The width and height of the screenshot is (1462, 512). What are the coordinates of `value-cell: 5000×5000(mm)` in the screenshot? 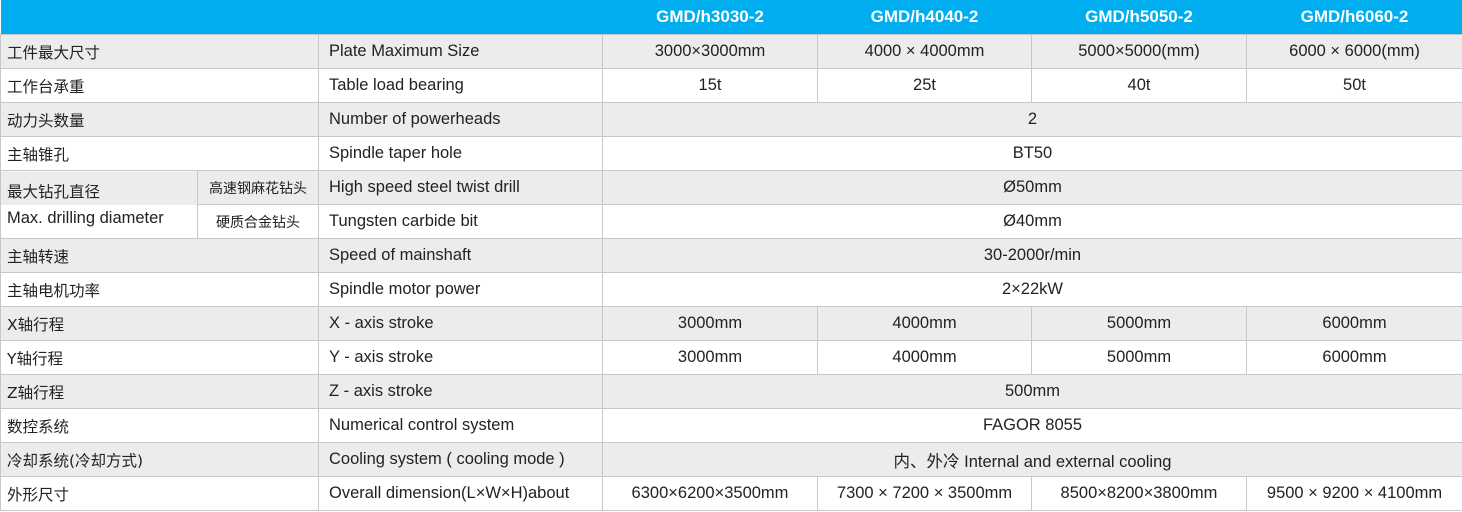 It's located at (1139, 51).